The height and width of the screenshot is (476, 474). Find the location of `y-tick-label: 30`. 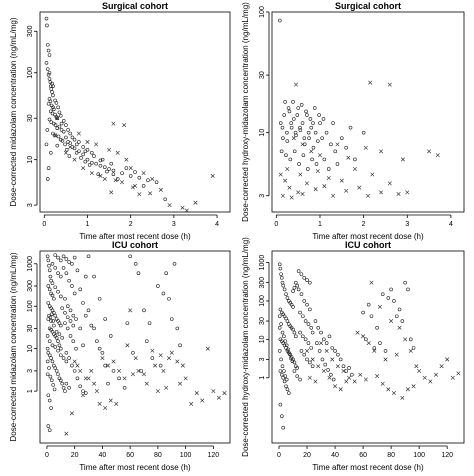

y-tick-label: 30 is located at coordinates (30, 328).